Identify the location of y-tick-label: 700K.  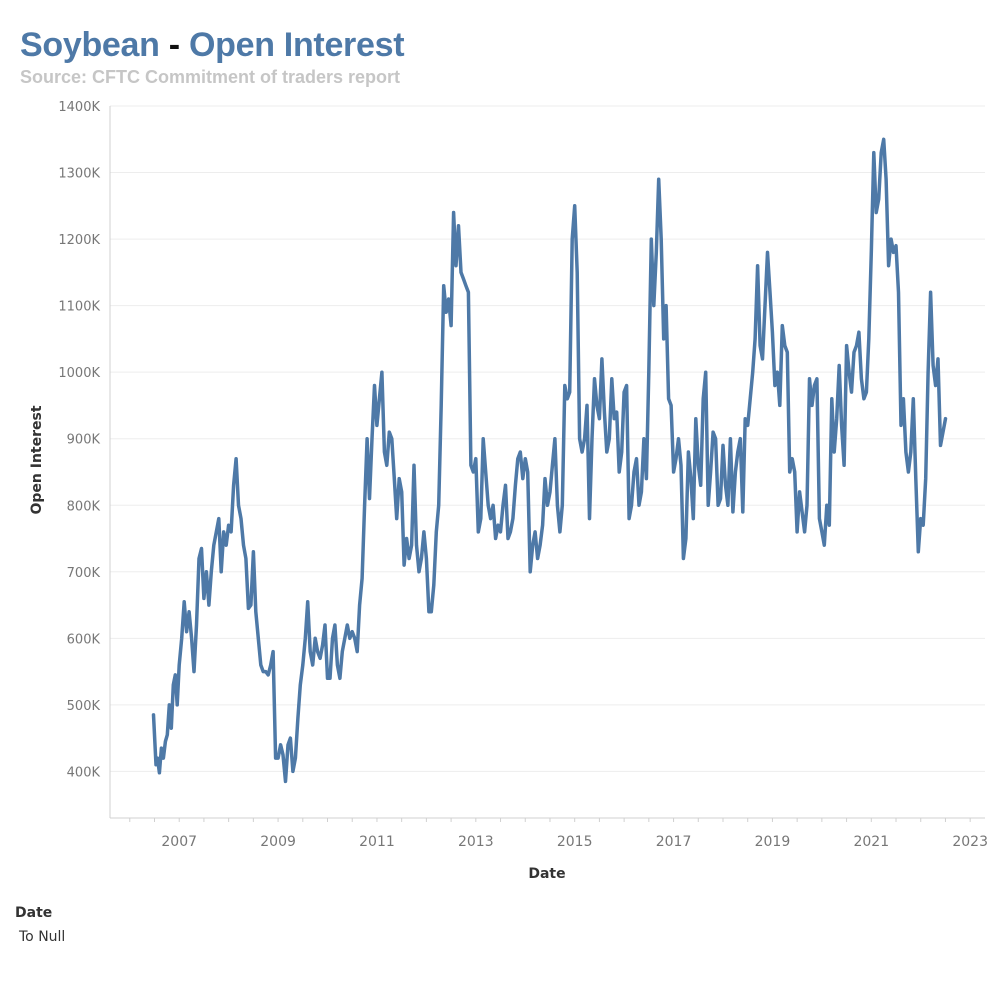
(84, 573).